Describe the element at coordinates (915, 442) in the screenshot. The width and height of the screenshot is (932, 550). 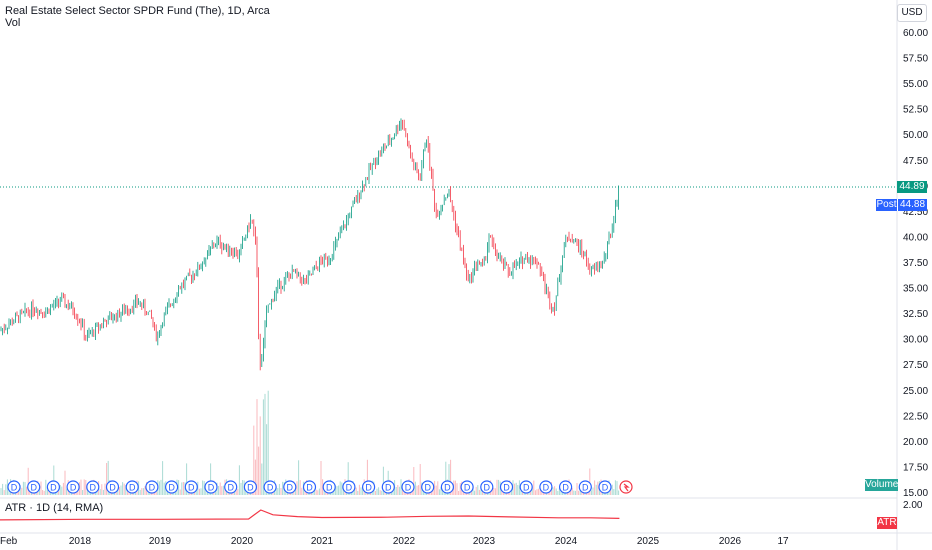
I see `price-tick: 20.00` at that location.